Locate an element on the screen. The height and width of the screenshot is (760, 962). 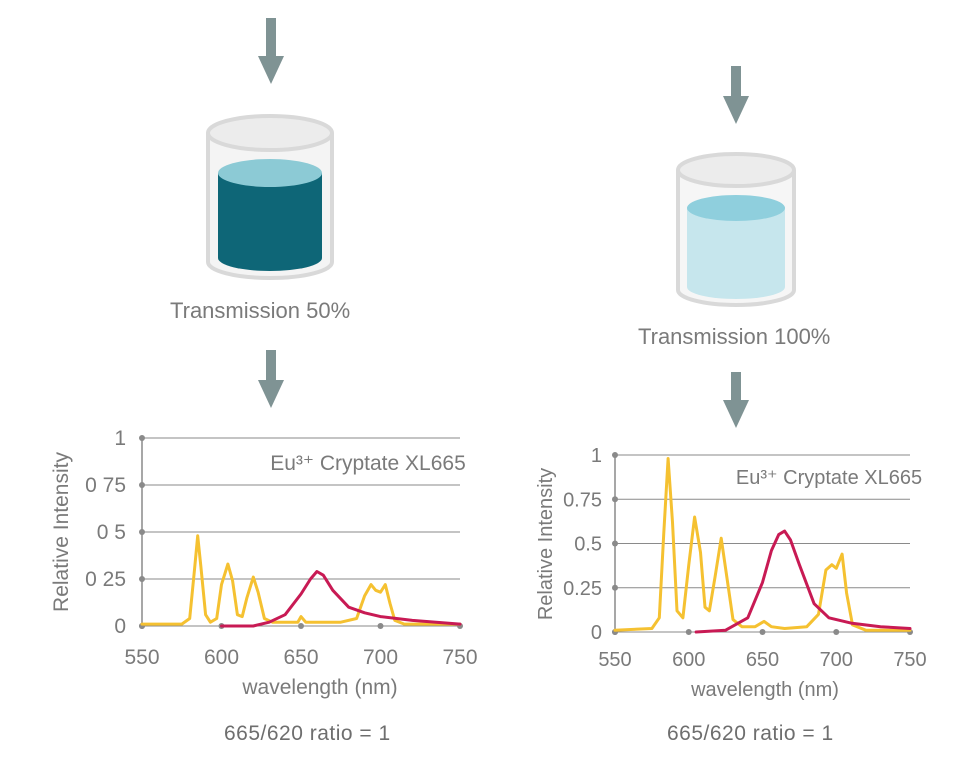
y-tick-label: 0.5 is located at coordinates (588, 545).